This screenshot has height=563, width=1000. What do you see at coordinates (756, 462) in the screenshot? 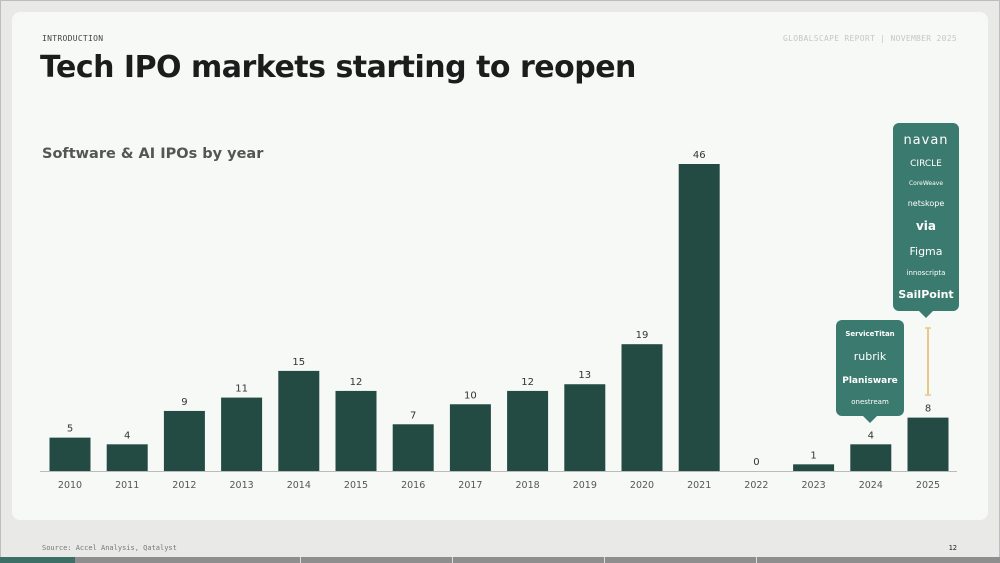
I see `data-label-2022: 0` at bounding box center [756, 462].